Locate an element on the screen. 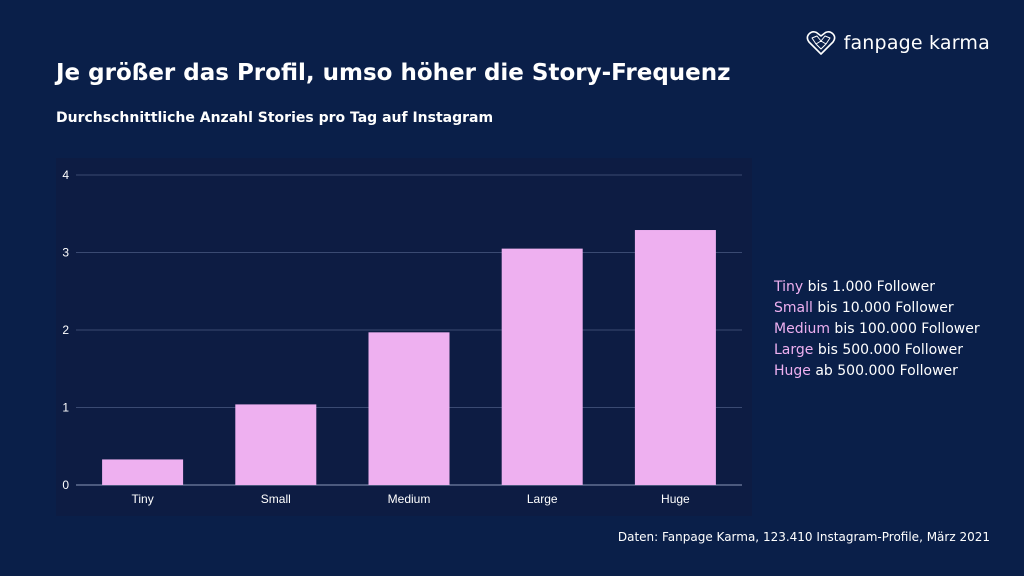 Image resolution: width=1024 pixels, height=576 pixels. x-tick-label: Small is located at coordinates (276, 499).